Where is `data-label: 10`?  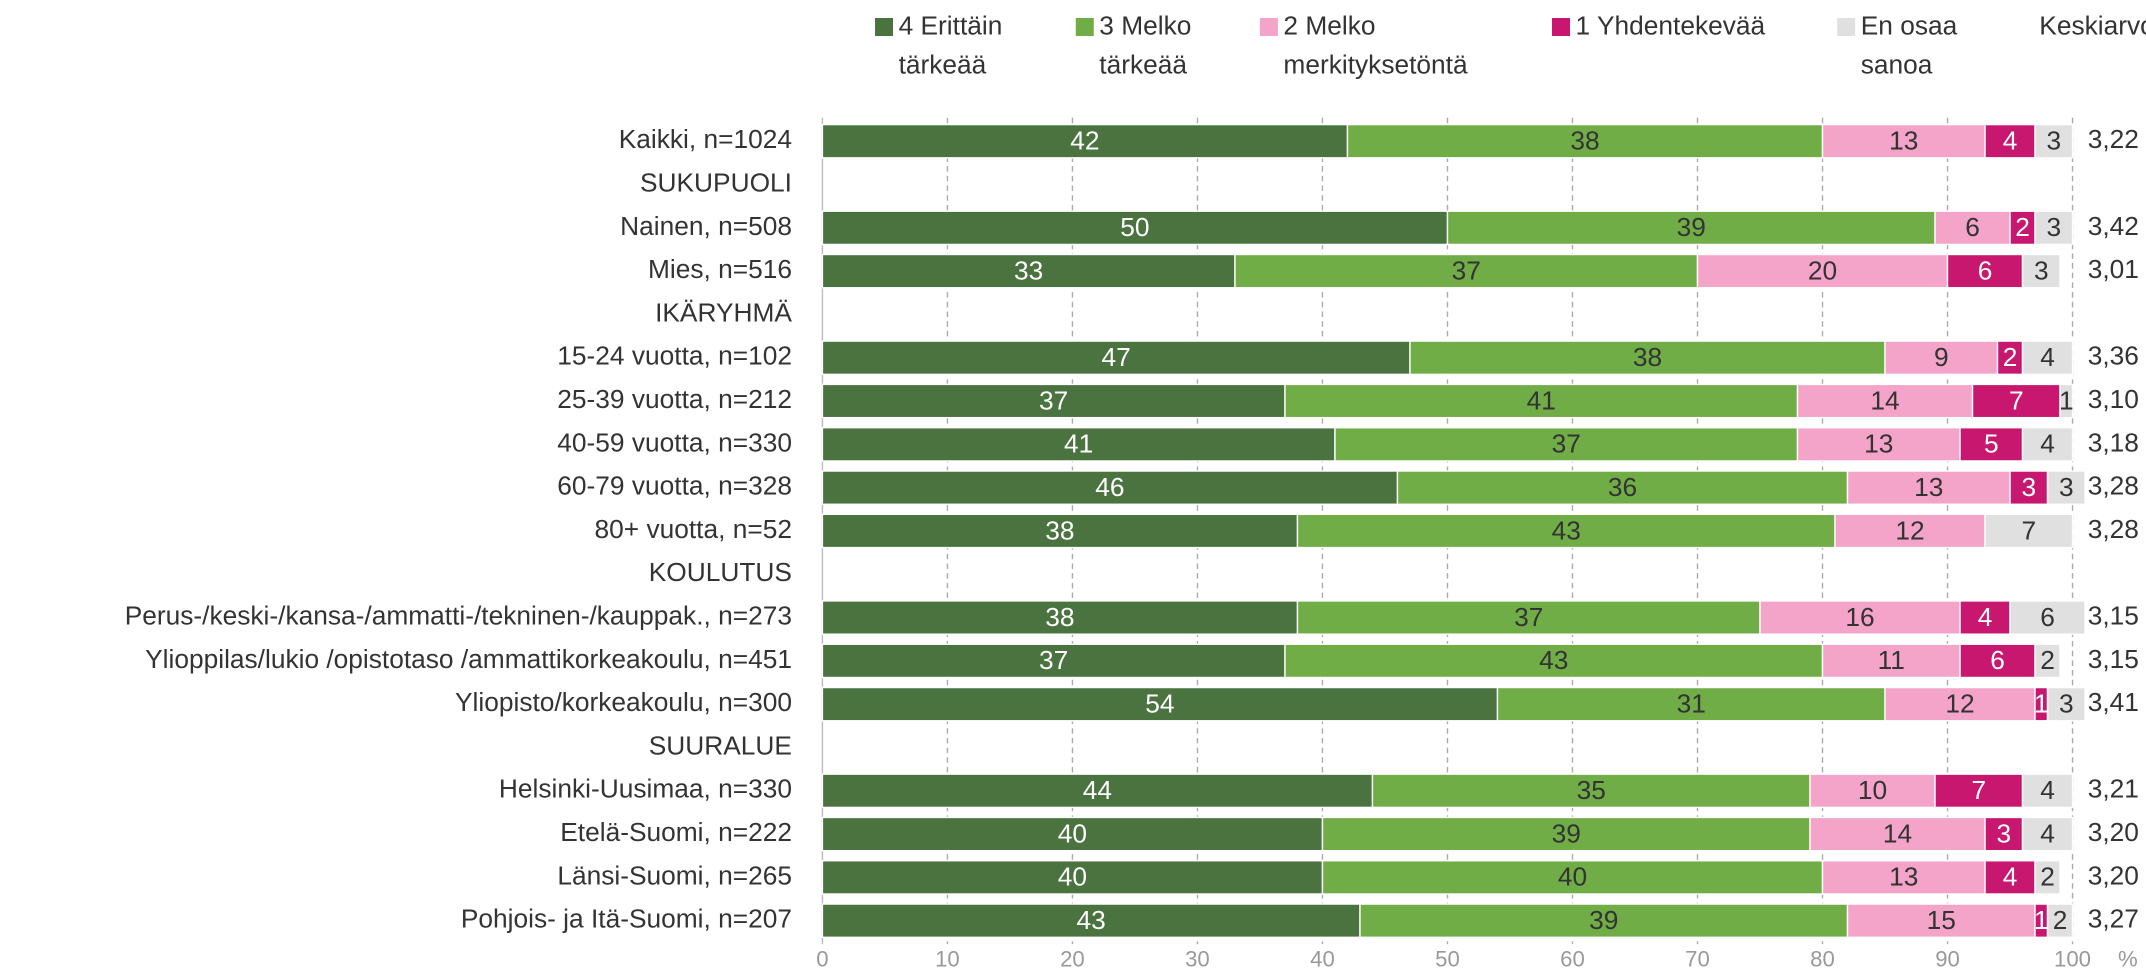
data-label: 10 is located at coordinates (1872, 790).